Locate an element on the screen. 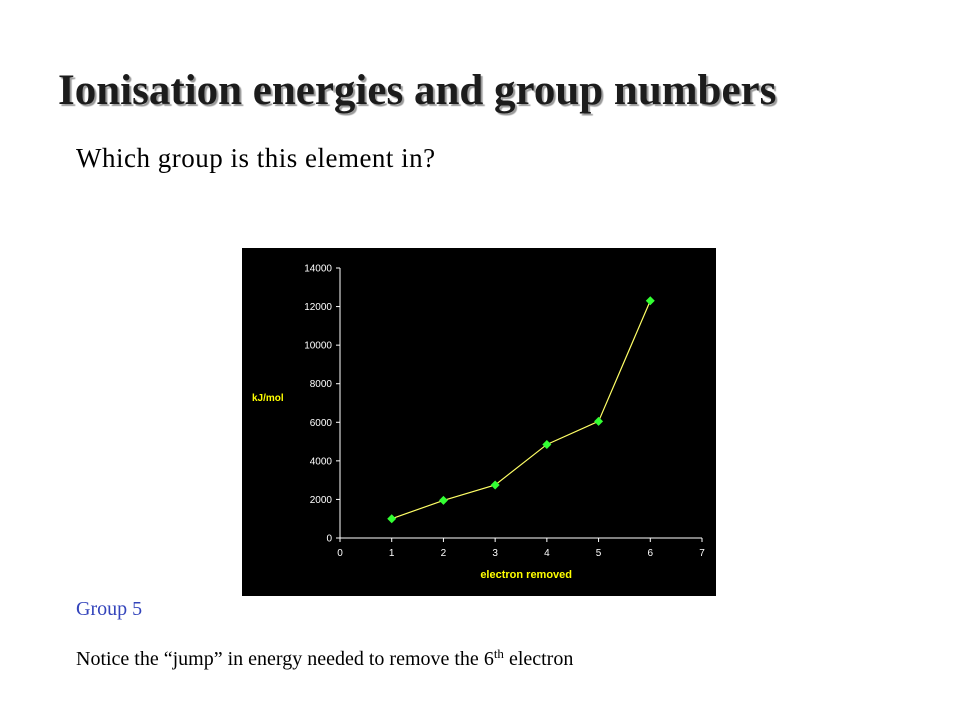  y-tick-label: 2000 is located at coordinates (321, 500).